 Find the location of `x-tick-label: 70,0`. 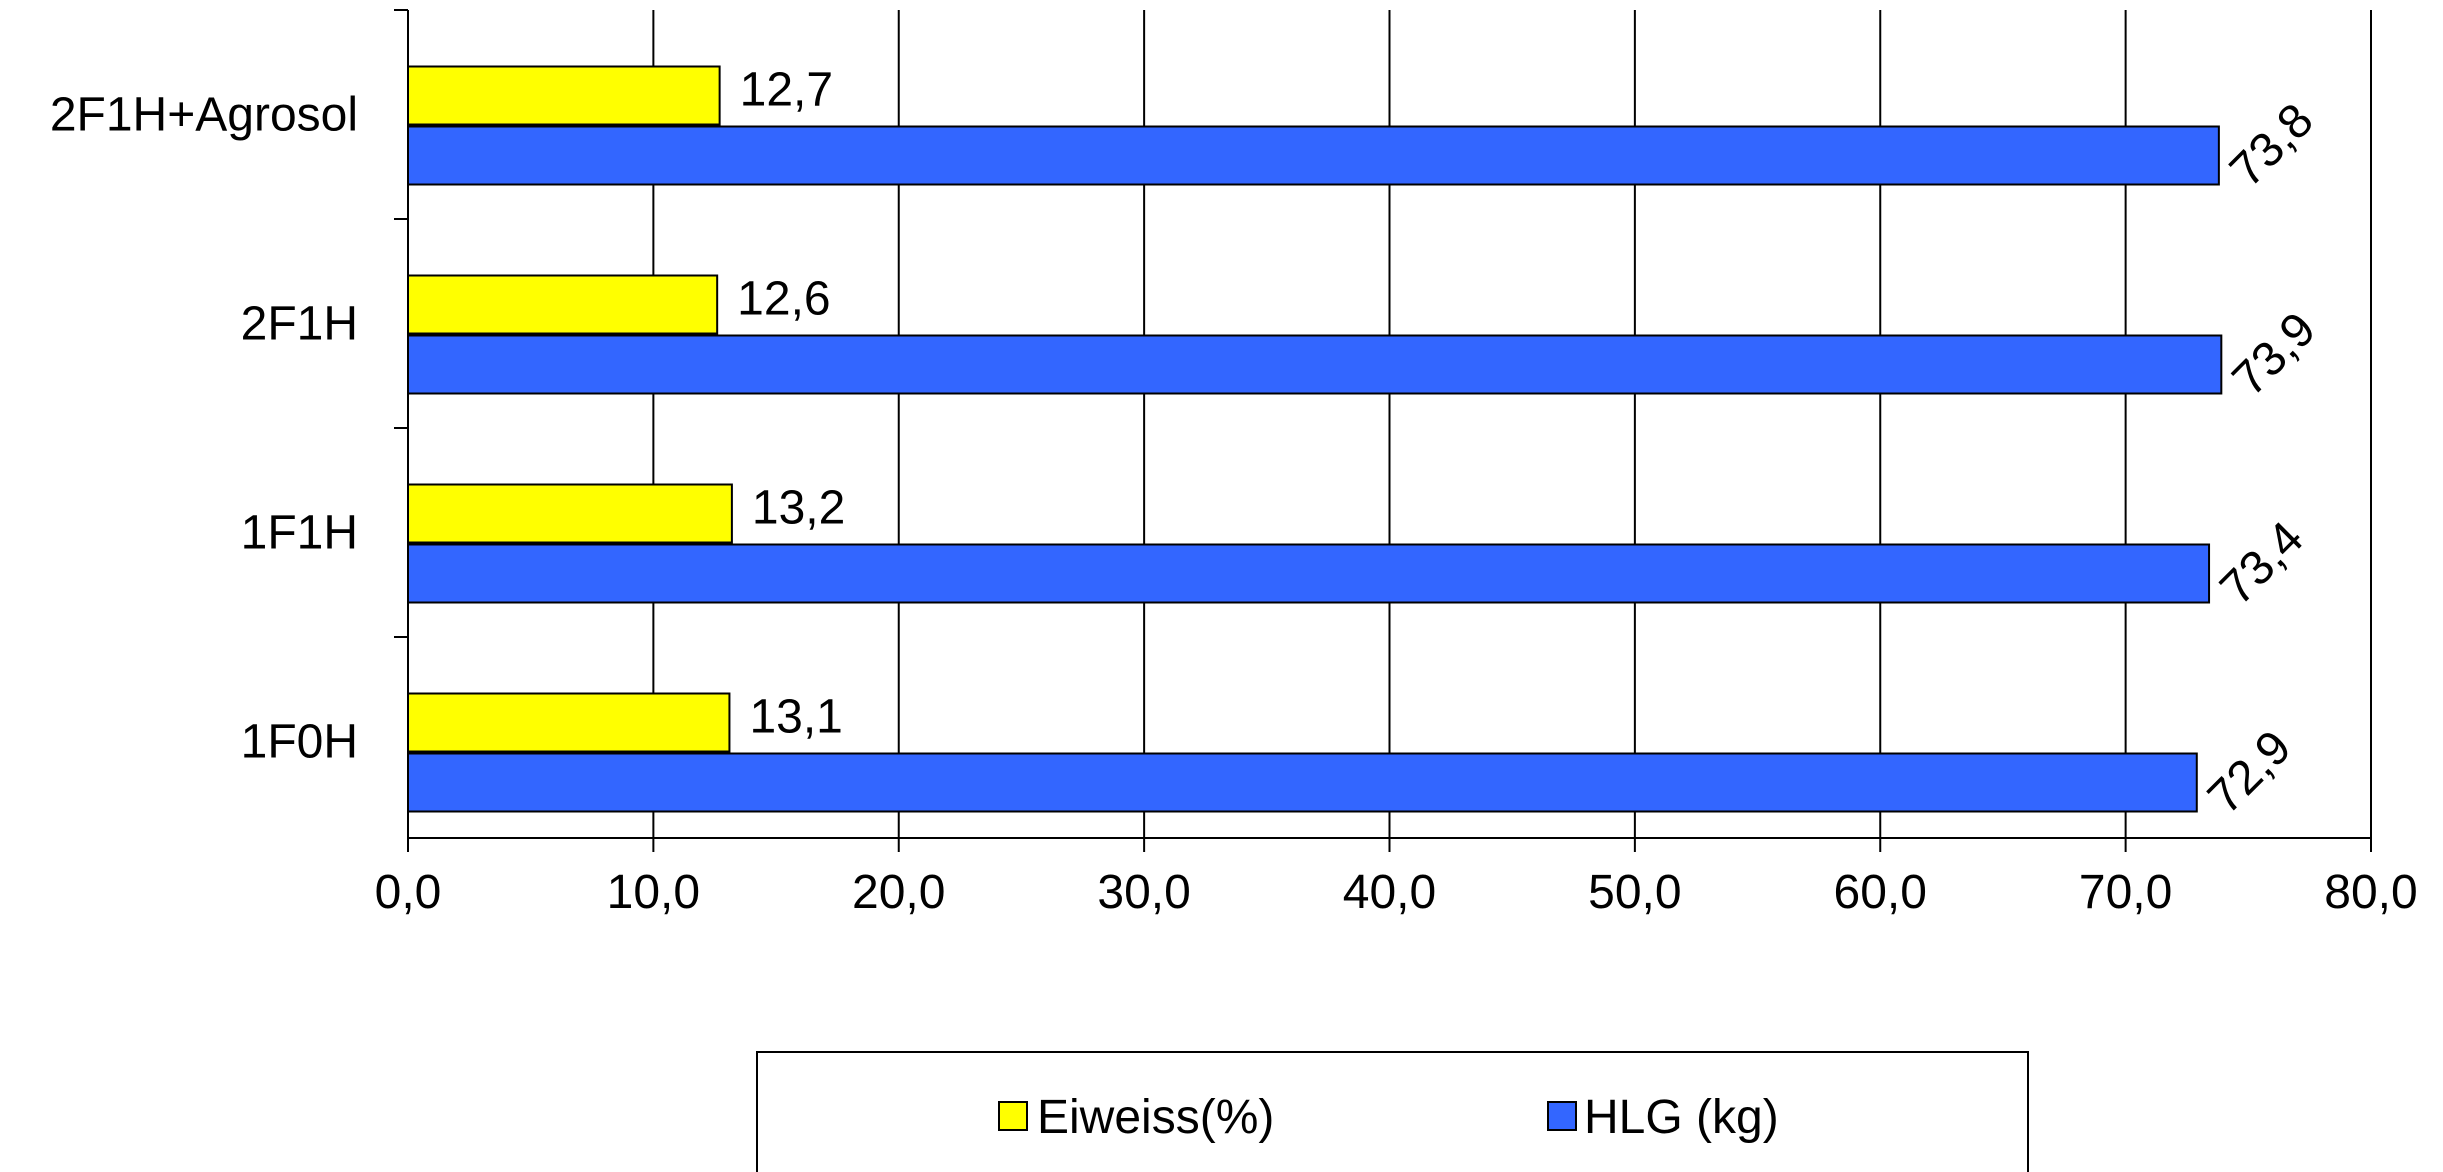

x-tick-label: 70,0 is located at coordinates (2125, 892).